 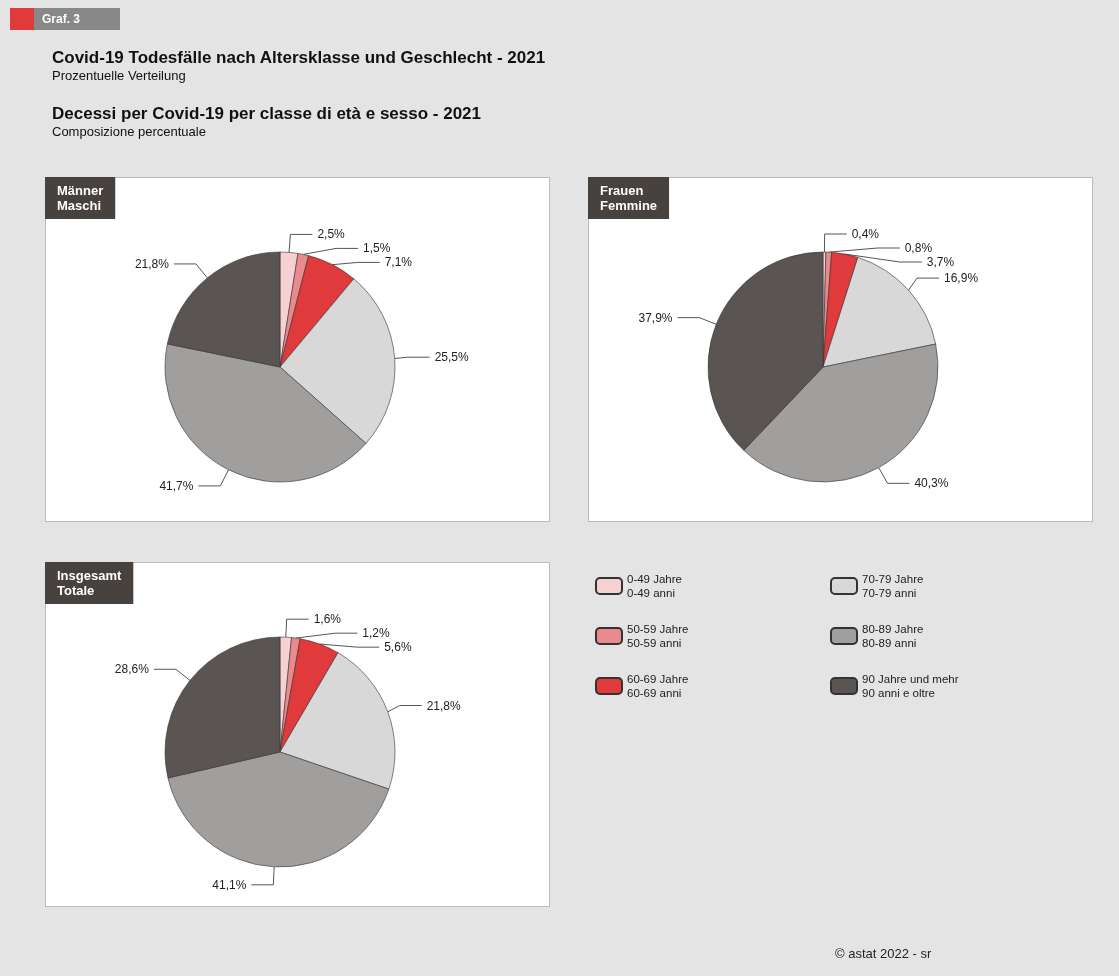 I want to click on legend-label: 0-49 Jahre 0-49 anni, so click(x=654, y=586).